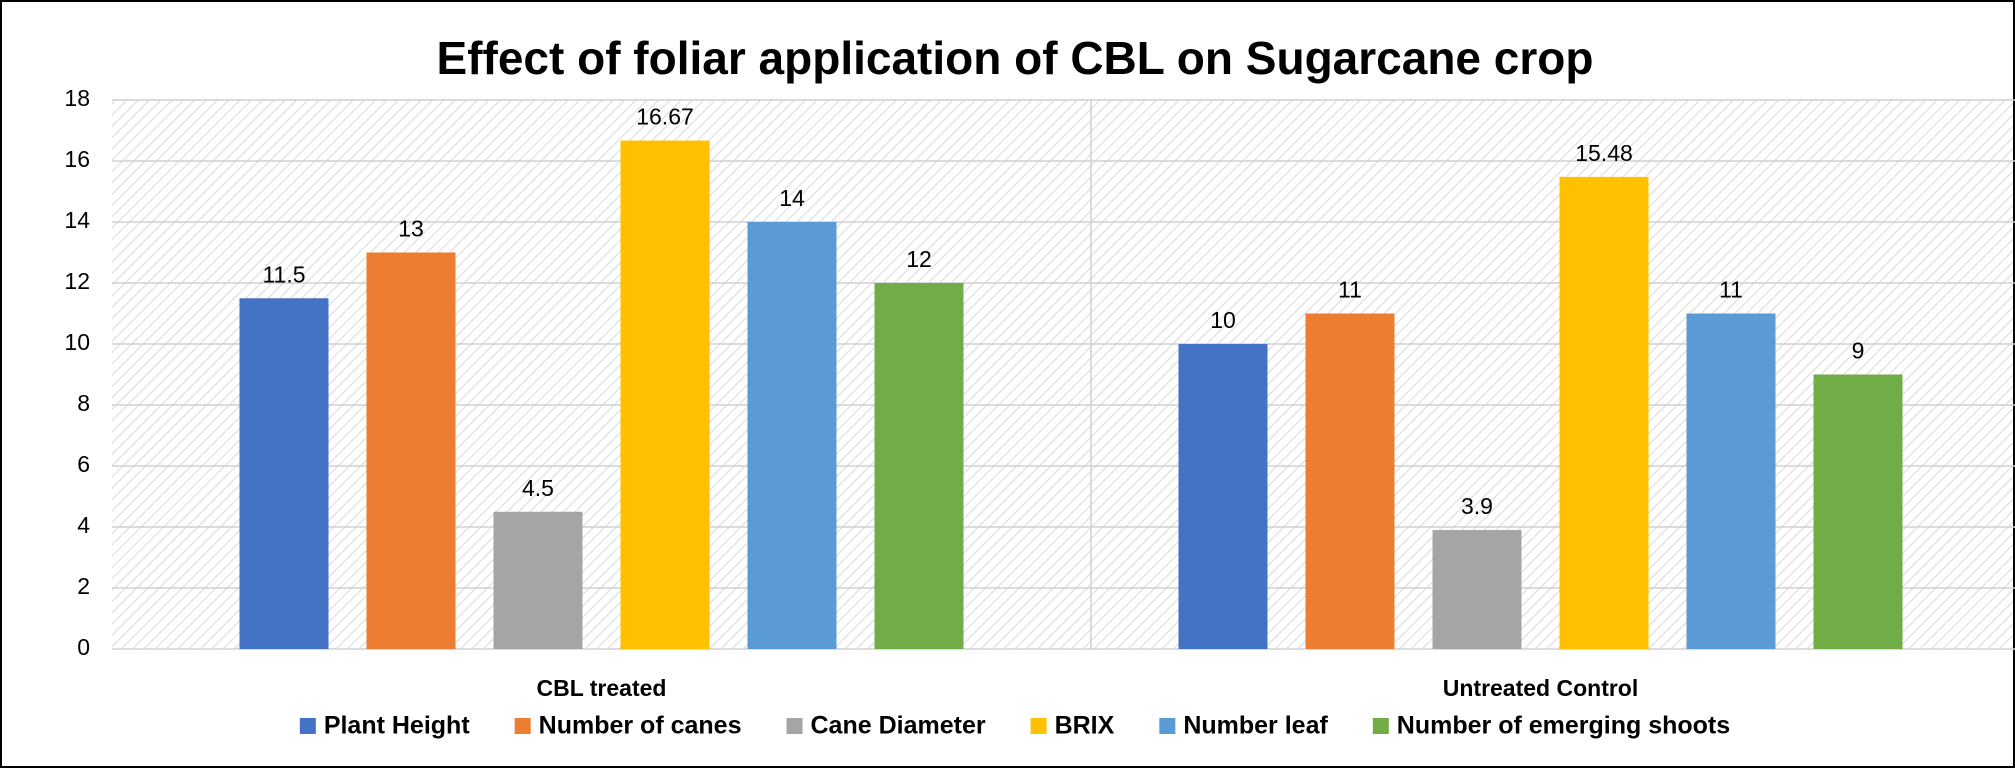 The height and width of the screenshot is (768, 2015). Describe the element at coordinates (283, 274) in the screenshot. I see `data-label: 11.5` at that location.